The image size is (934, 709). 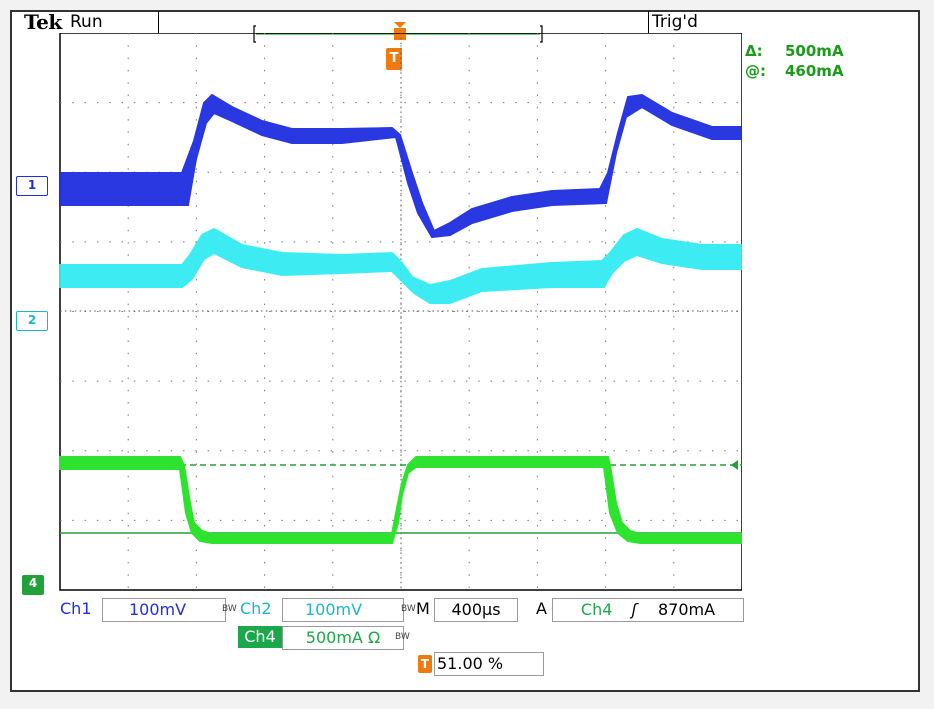 What do you see at coordinates (229, 609) in the screenshot?
I see `ch1-bw-icon: BW` at bounding box center [229, 609].